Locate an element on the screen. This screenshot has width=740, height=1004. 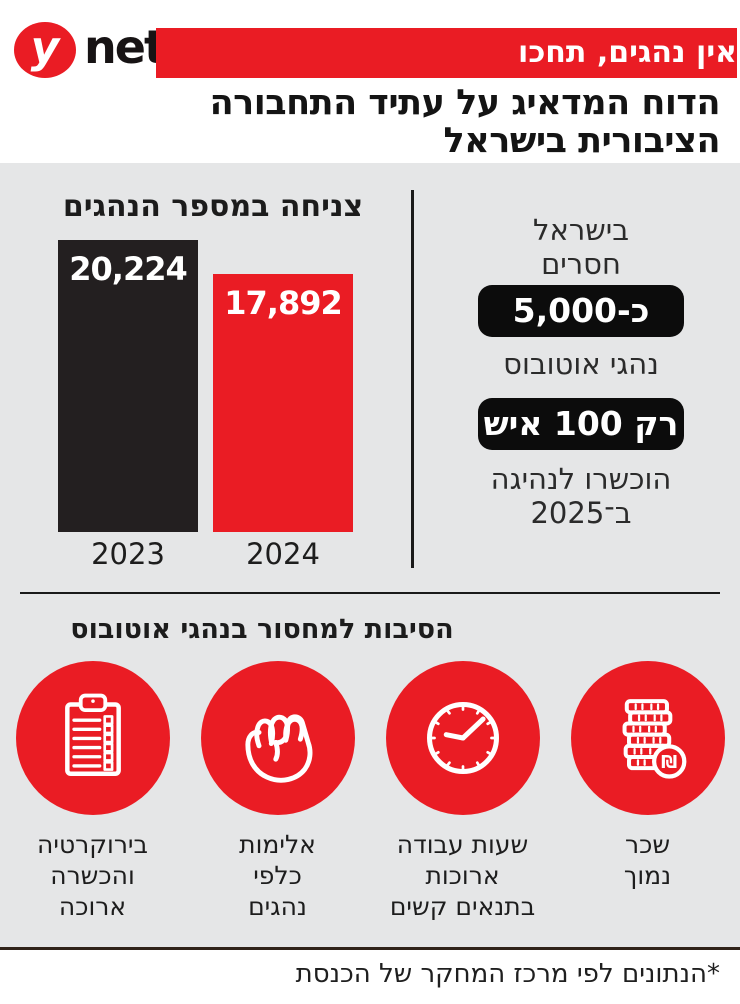
reason-circle-salary: ₪ is located at coordinates (647, 738).